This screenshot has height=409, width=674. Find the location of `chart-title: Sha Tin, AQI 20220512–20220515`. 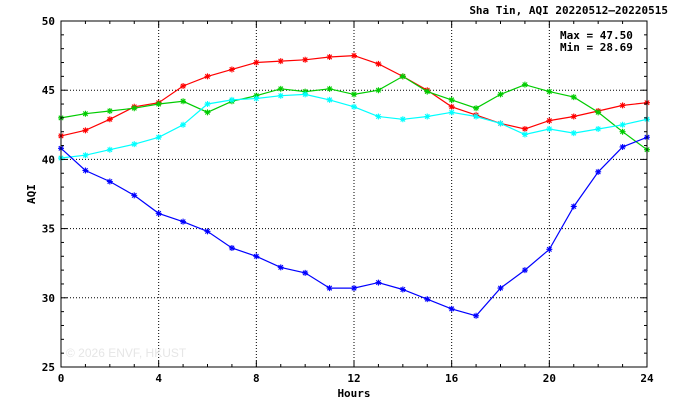

chart-title: Sha Tin, AQI 20220512–20220515 is located at coordinates (568, 10).